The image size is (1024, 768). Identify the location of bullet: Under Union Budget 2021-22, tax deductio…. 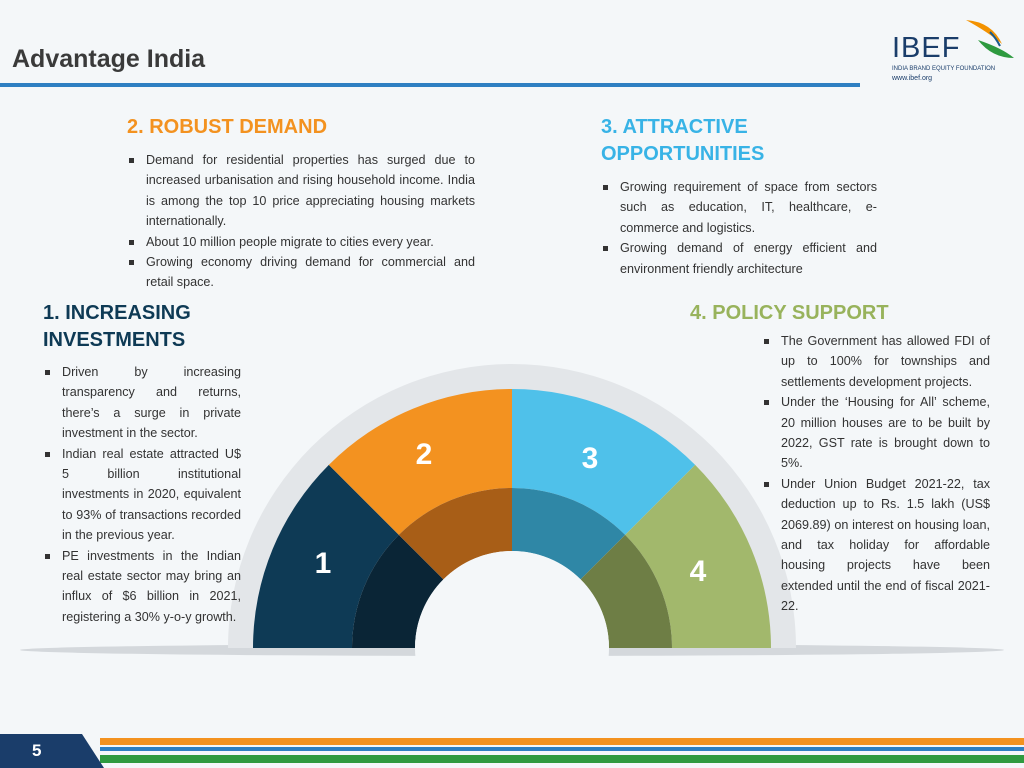
(876, 545).